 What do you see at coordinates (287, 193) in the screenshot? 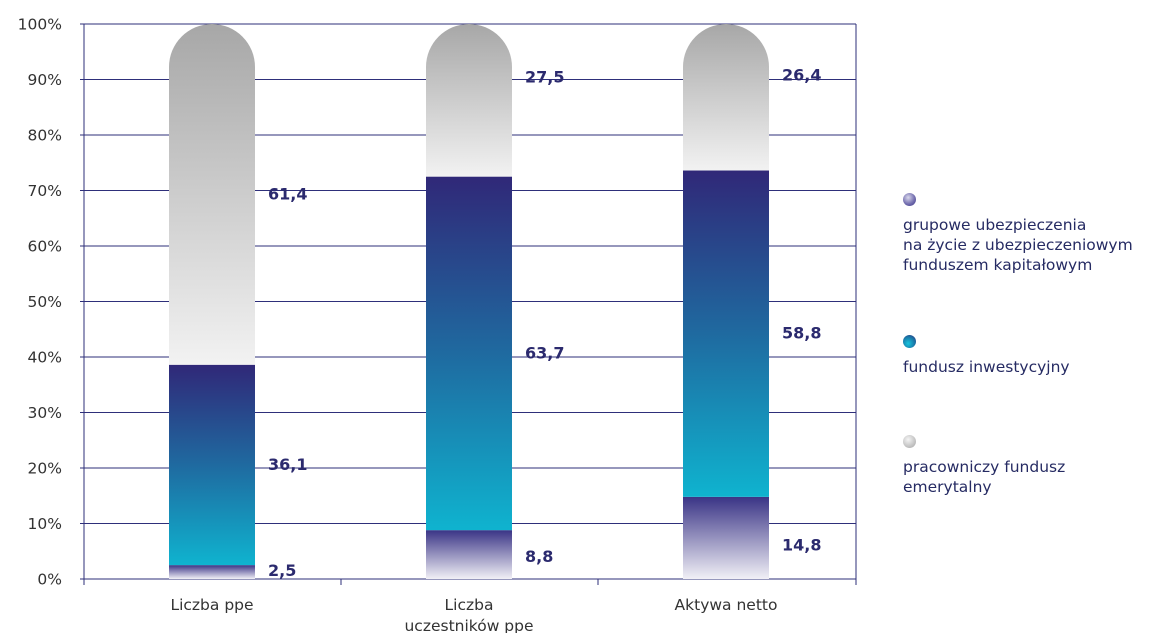
I see `value-label: 61,4` at bounding box center [287, 193].